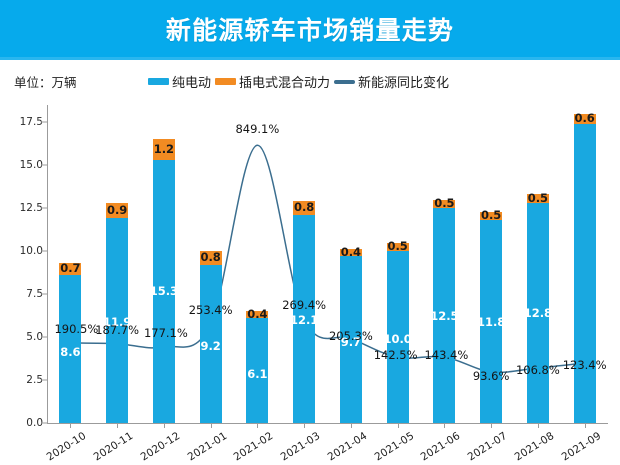 The image size is (620, 465). What do you see at coordinates (272, 81) in the screenshot?
I see `legend-item-2: 插电式混合动力` at bounding box center [272, 81].